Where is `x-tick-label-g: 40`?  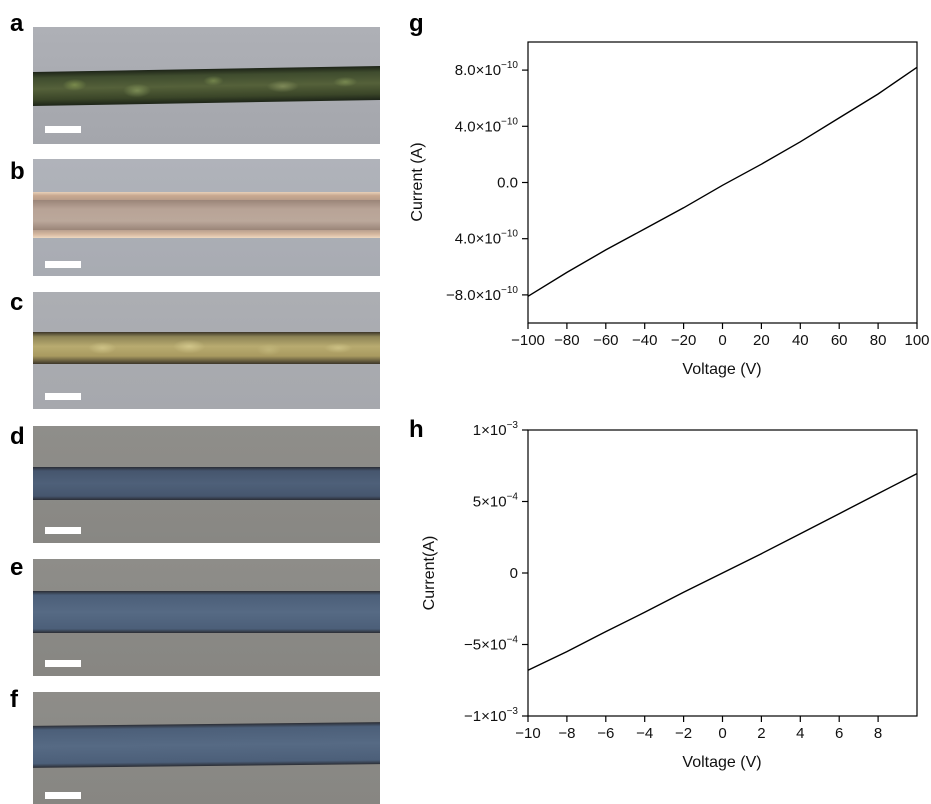
x-tick-label-g: 40 is located at coordinates (800, 340).